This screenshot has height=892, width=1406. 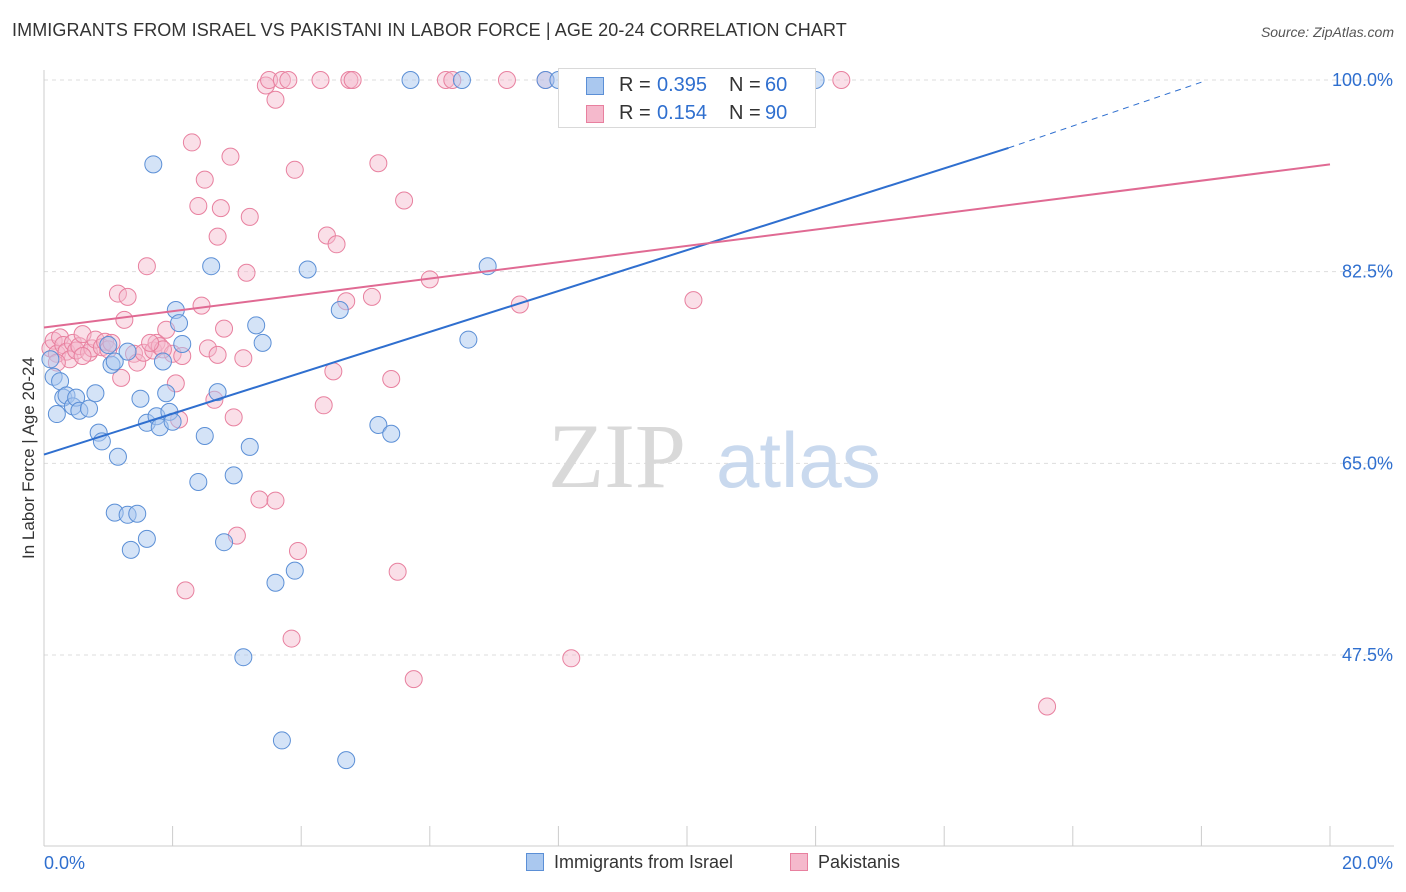 What do you see at coordinates (1367, 863) in the screenshot?
I see `x-tick-label: 20.0%` at bounding box center [1367, 863].